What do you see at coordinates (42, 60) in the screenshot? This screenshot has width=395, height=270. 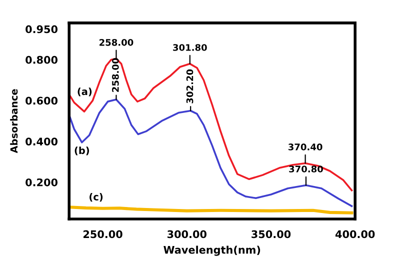 I see `y-tick-label: 0.800` at bounding box center [42, 60].